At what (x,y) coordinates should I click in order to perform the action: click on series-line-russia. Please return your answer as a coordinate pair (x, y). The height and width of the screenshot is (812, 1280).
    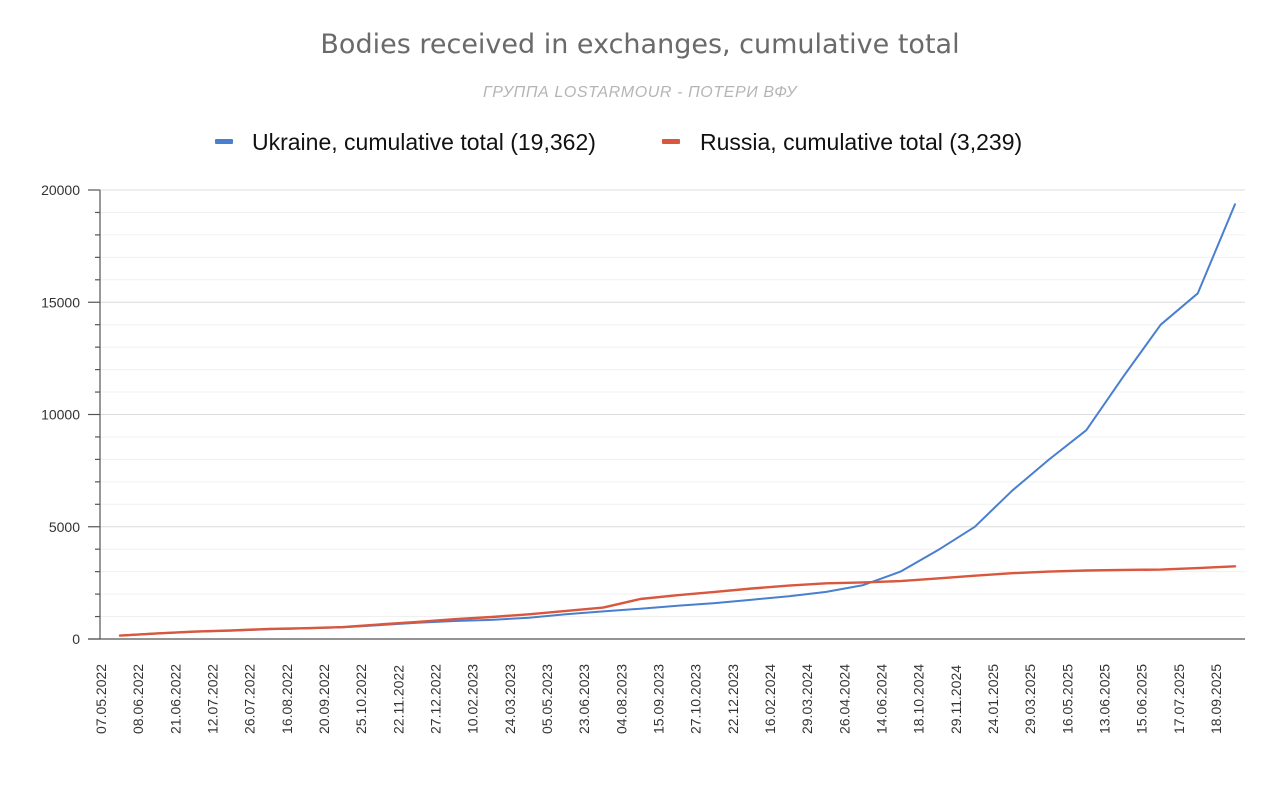
    Looking at the image, I should click on (677, 601).